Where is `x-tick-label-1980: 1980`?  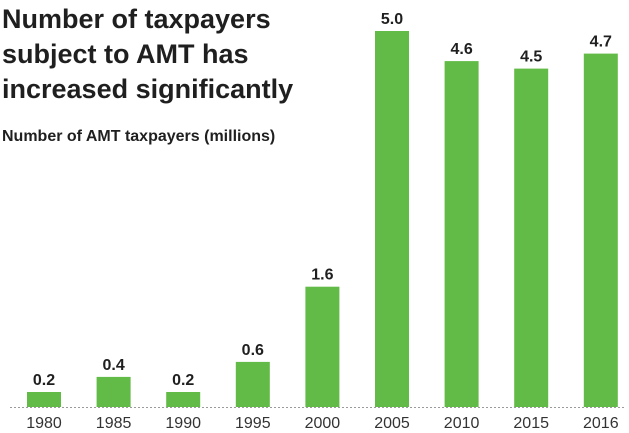 x-tick-label-1980: 1980 is located at coordinates (44, 423).